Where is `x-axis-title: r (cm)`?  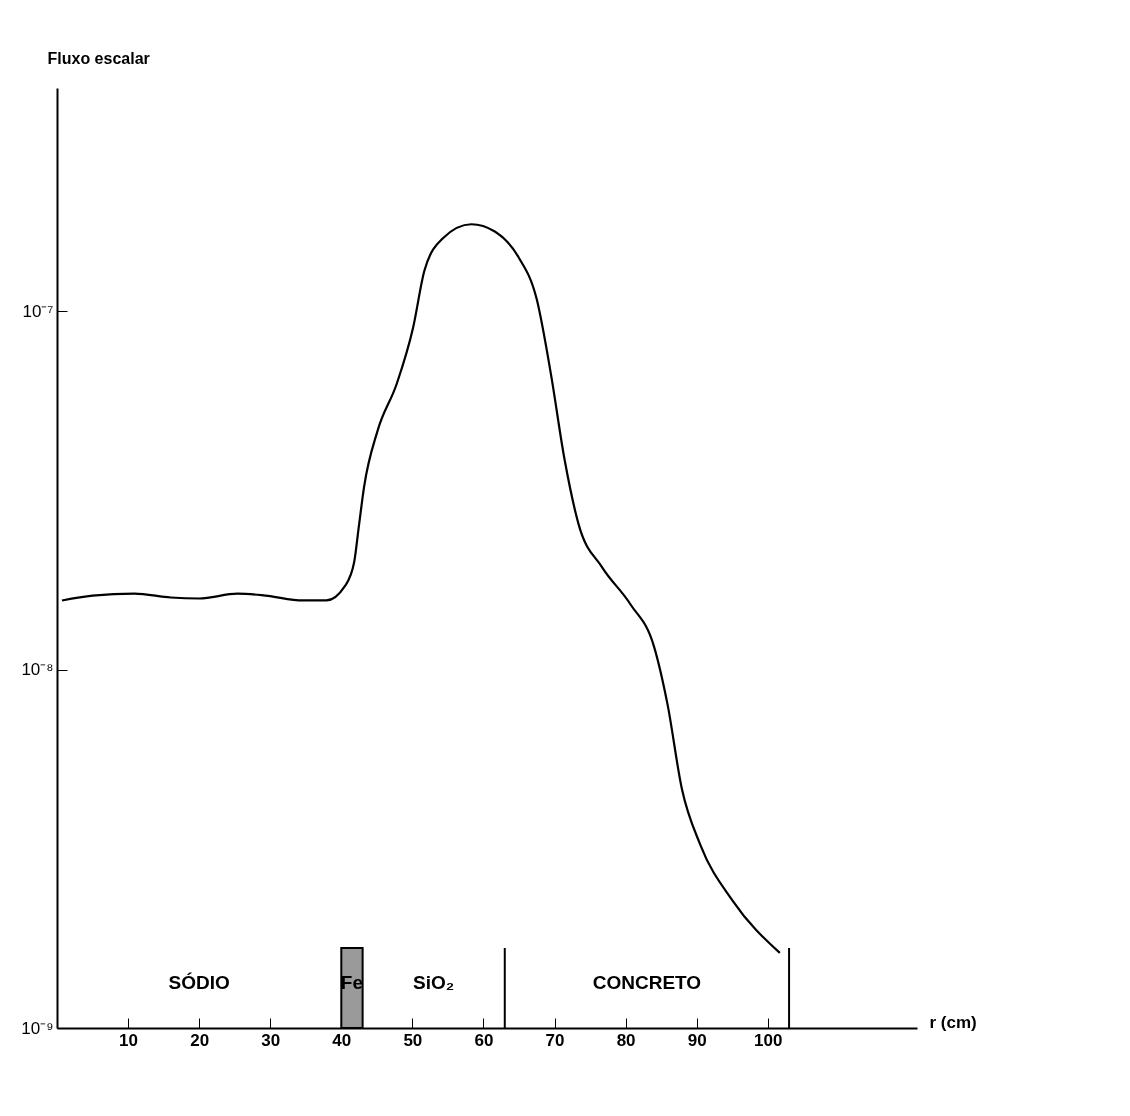
x-axis-title: r (cm) is located at coordinates (953, 1022).